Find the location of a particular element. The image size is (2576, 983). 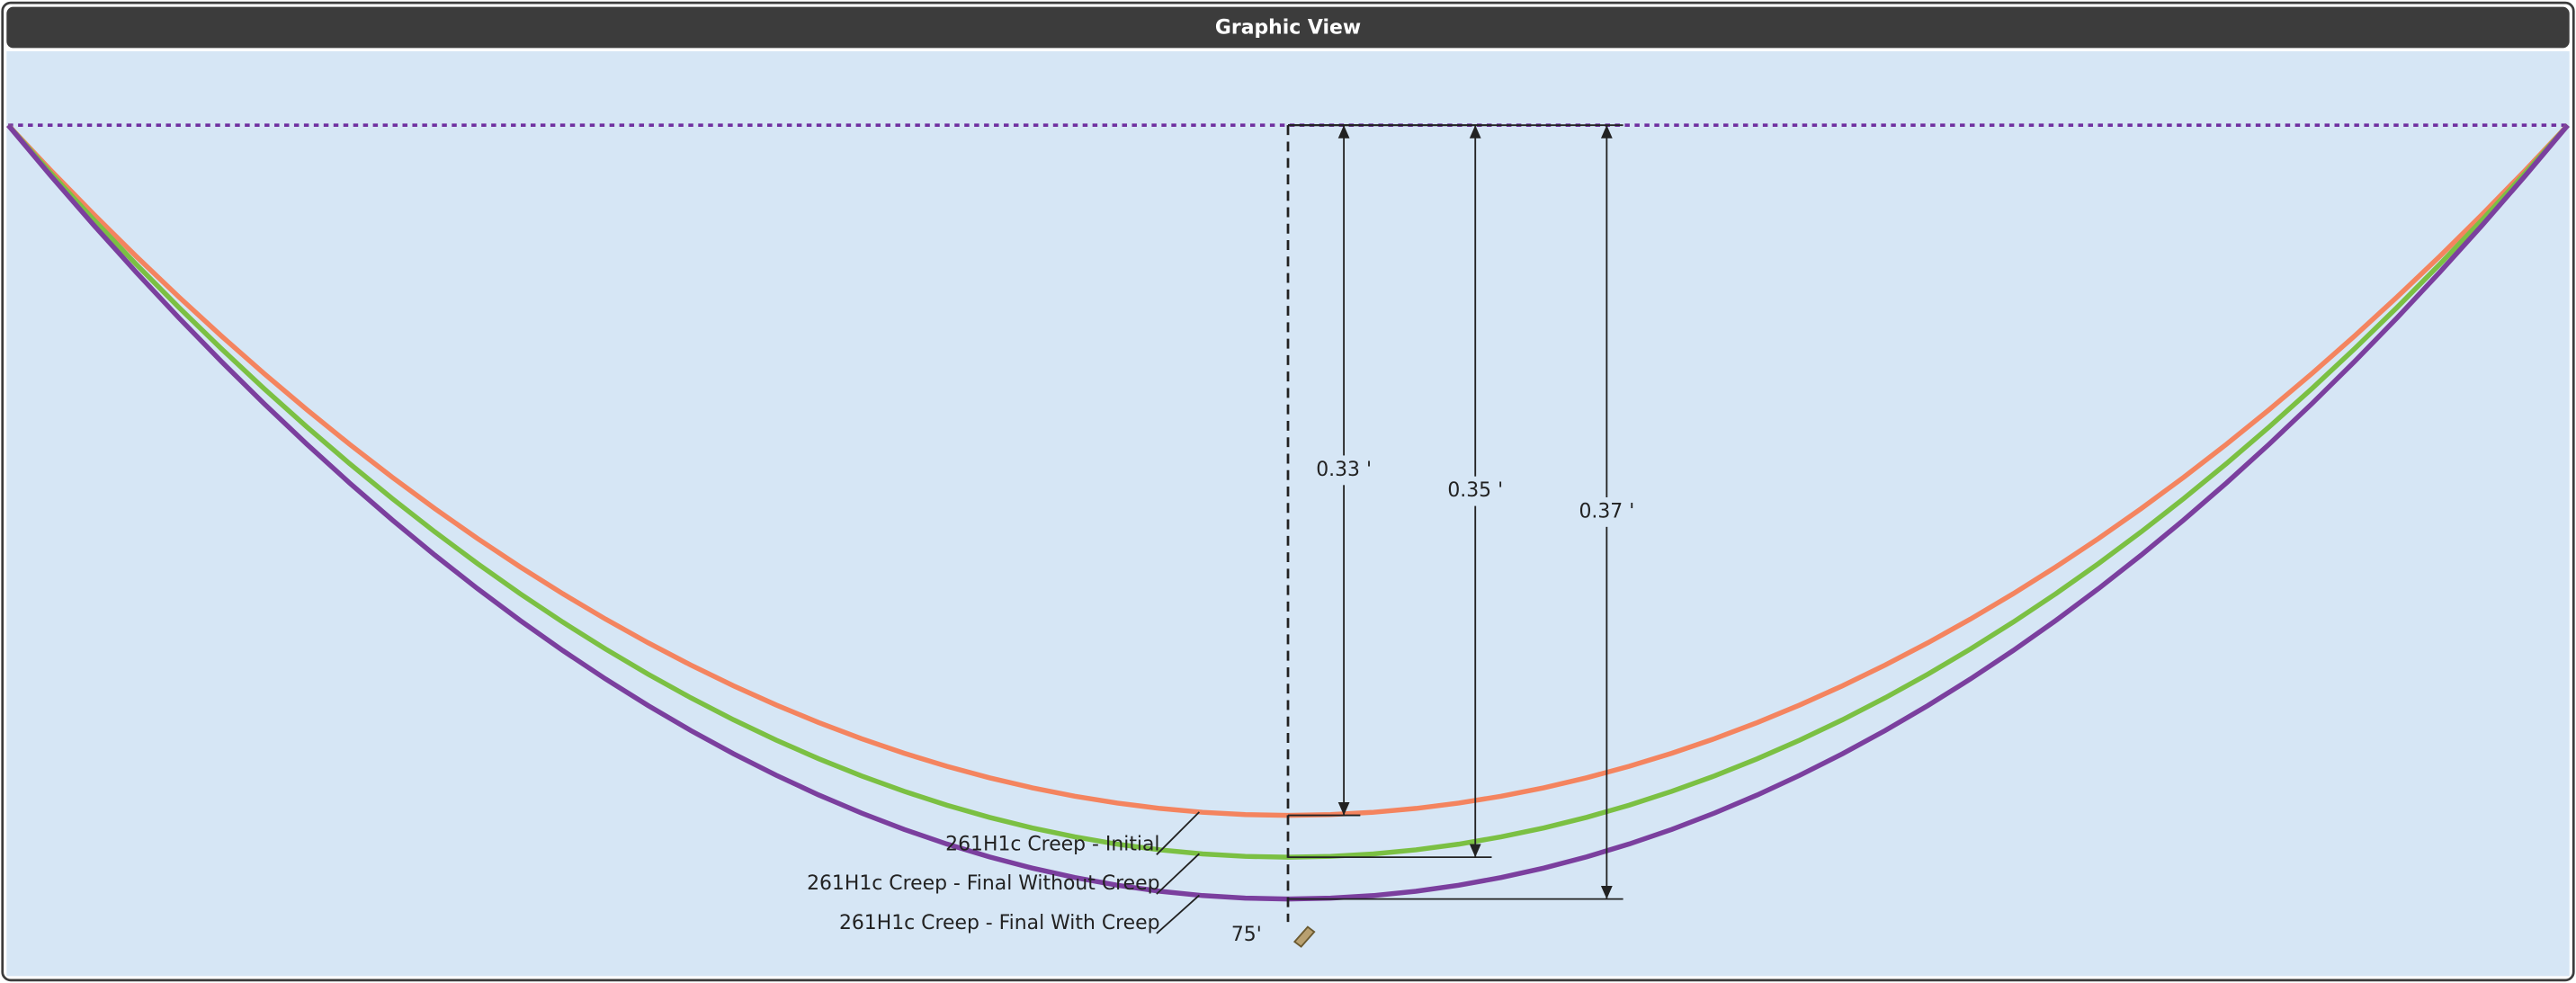

panel-title: Graphic View is located at coordinates (1288, 28).